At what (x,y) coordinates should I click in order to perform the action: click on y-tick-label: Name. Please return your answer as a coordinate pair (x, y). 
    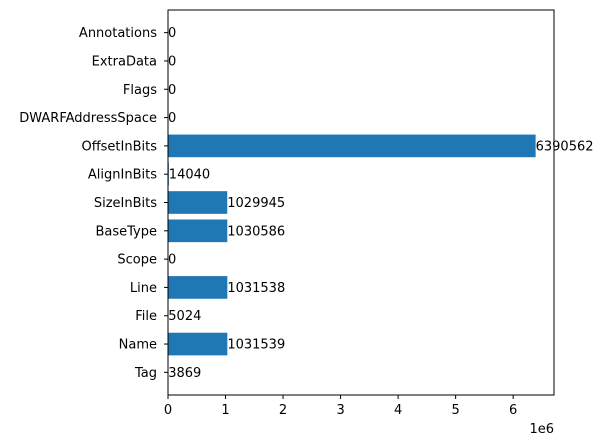
    Looking at the image, I should click on (138, 345).